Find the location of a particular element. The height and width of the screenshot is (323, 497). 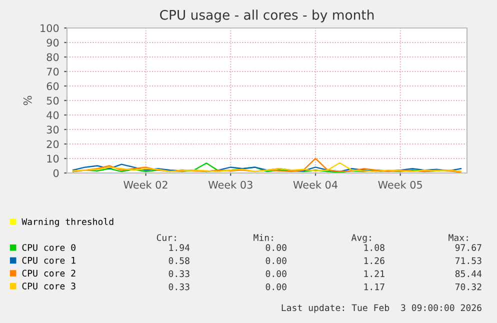

text: 1.21 is located at coordinates (374, 274).